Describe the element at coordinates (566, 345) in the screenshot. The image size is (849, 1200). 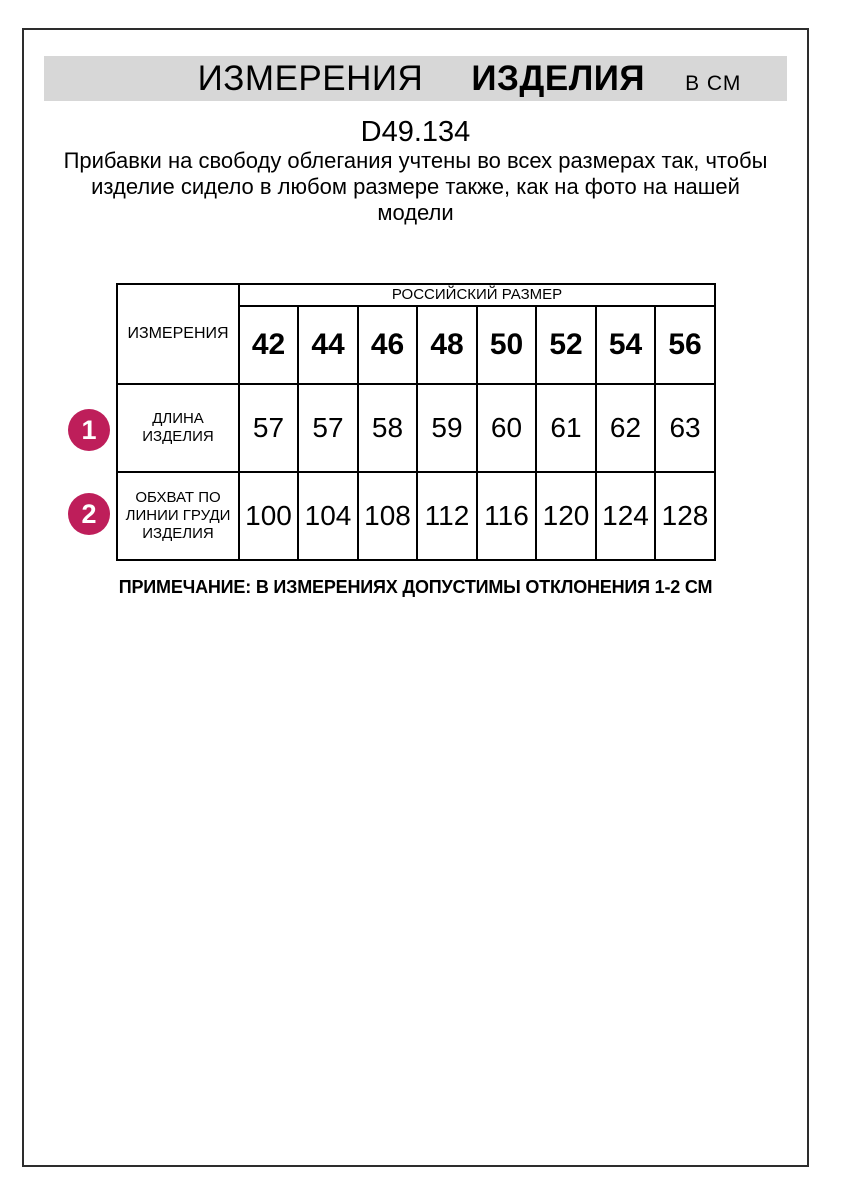
I see `size-header-cell: 52` at that location.